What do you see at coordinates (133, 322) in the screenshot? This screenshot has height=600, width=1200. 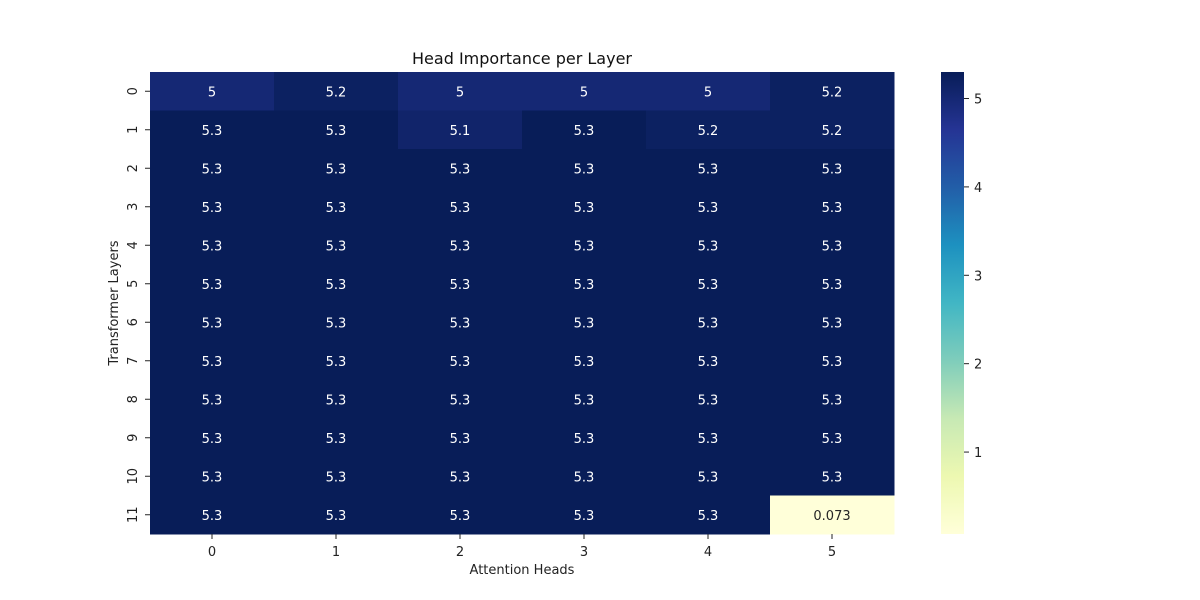 I see `y-tick-label: 6` at bounding box center [133, 322].